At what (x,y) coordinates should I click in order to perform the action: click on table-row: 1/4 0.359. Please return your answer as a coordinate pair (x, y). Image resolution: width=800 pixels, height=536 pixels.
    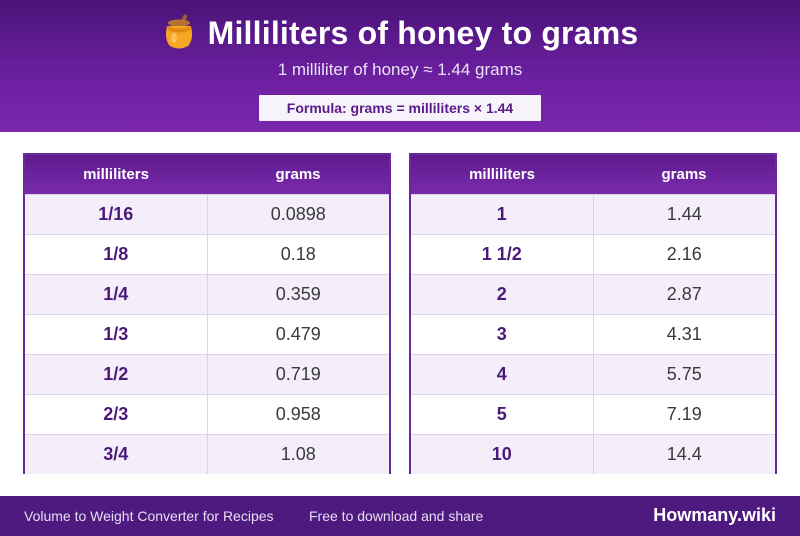
    Looking at the image, I should click on (207, 294).